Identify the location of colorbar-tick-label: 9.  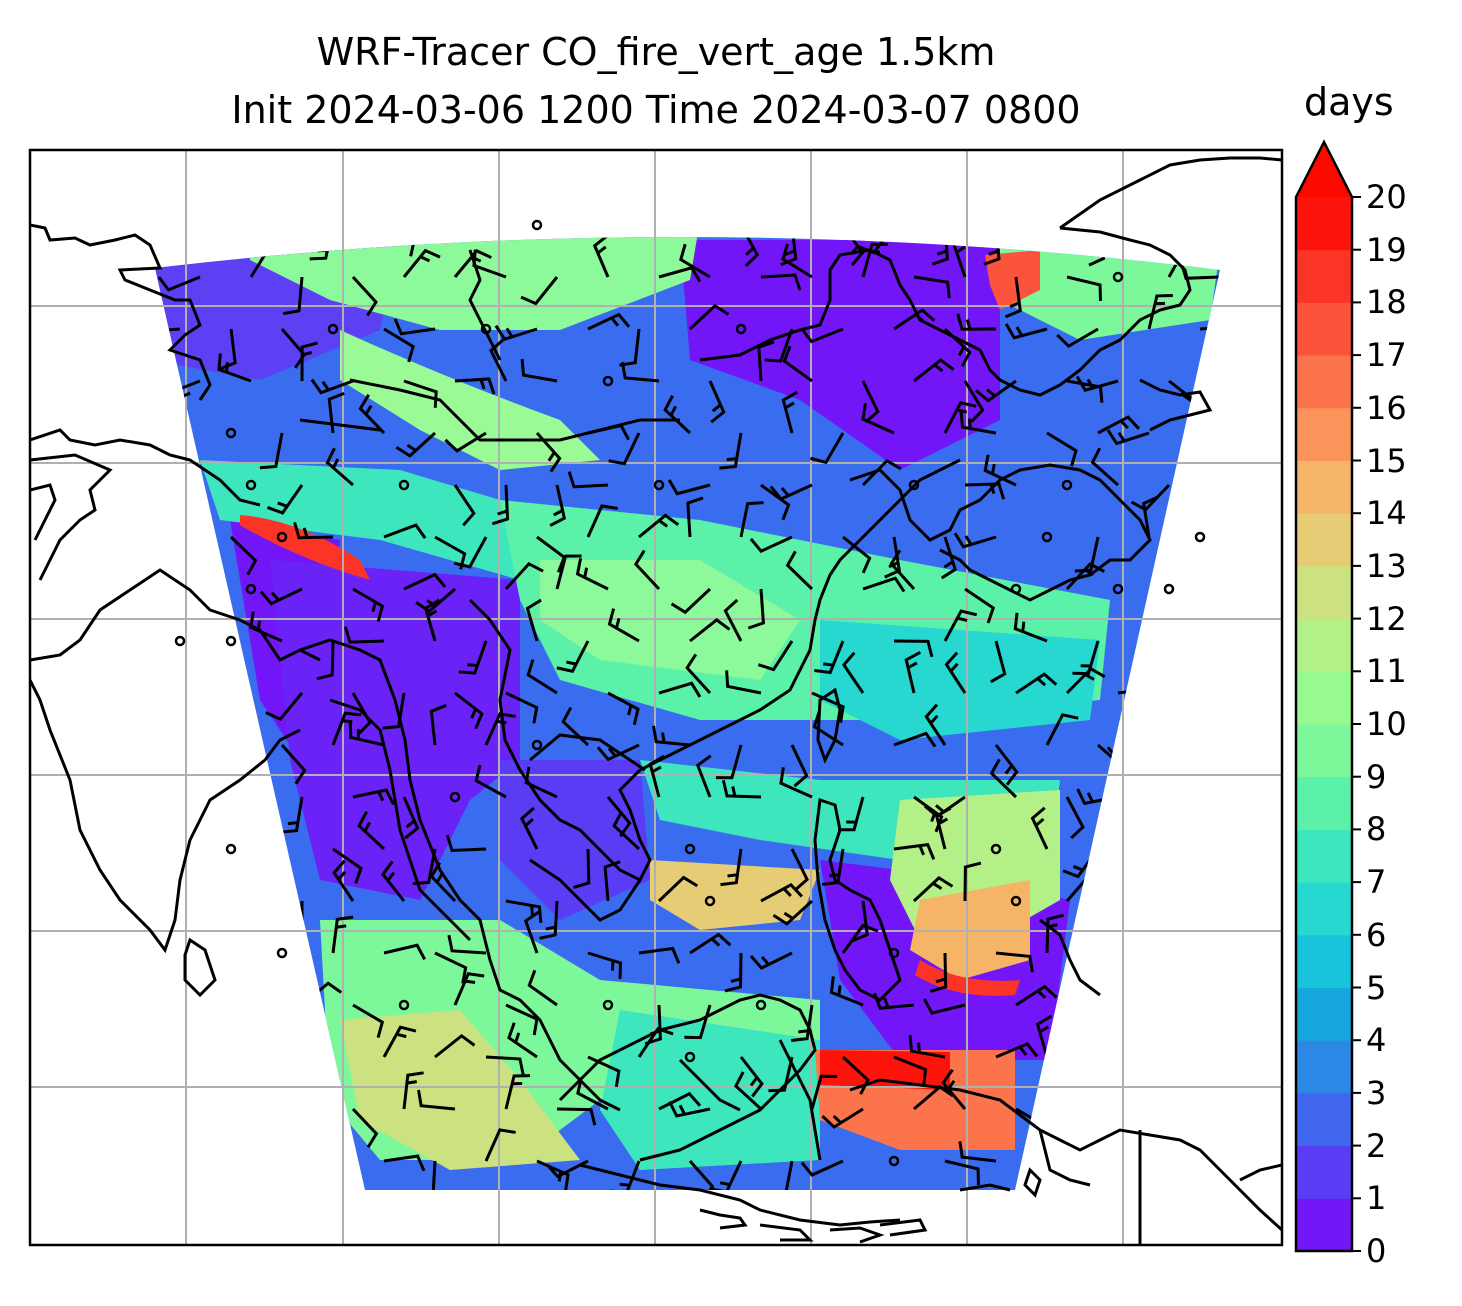
(1376, 776).